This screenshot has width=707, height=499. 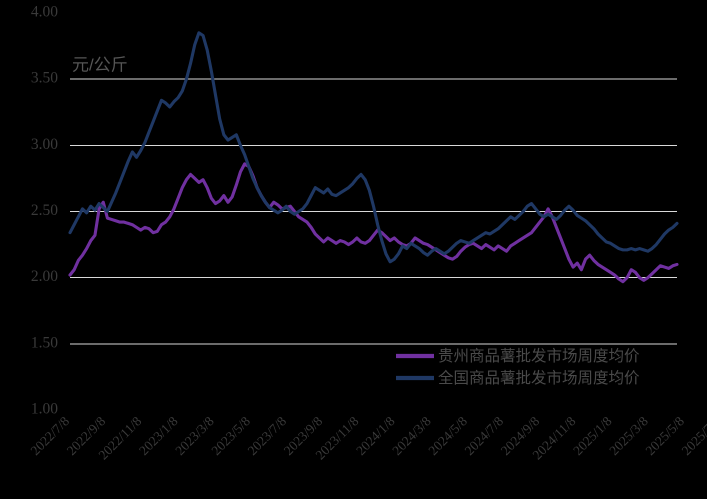 What do you see at coordinates (539, 378) in the screenshot?
I see `legend-label: 全国商品薯批发市场周度均价` at bounding box center [539, 378].